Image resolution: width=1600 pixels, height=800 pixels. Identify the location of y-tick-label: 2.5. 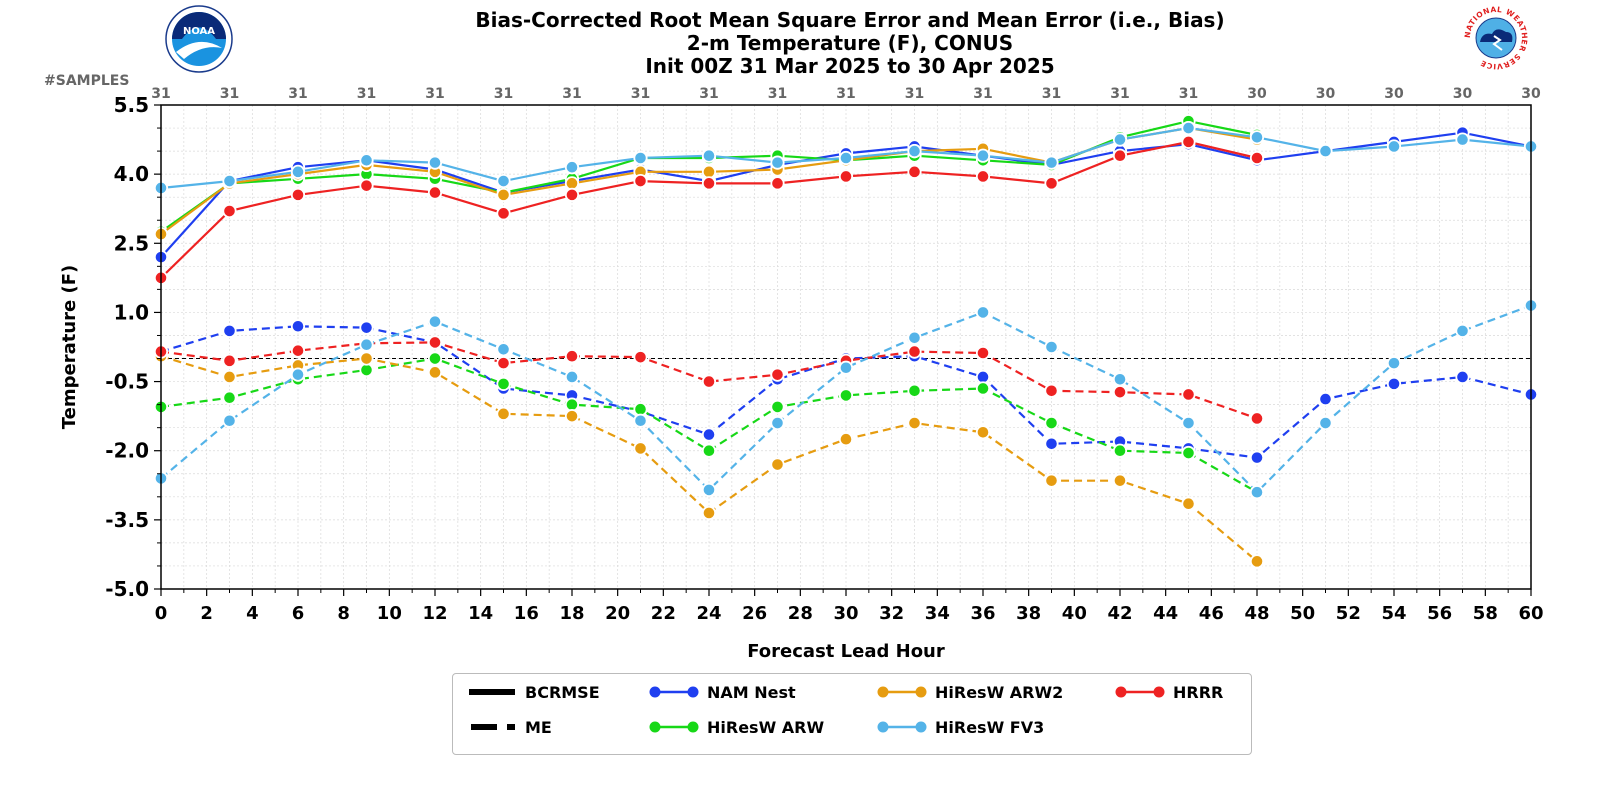
(131, 243).